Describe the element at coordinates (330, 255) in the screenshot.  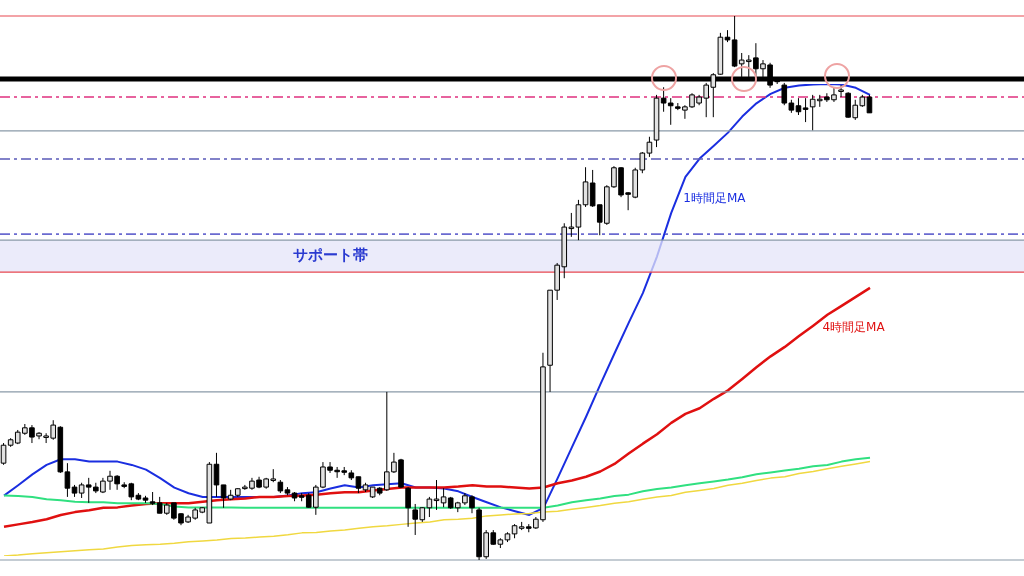
I see `band-label: サポート帯` at that location.